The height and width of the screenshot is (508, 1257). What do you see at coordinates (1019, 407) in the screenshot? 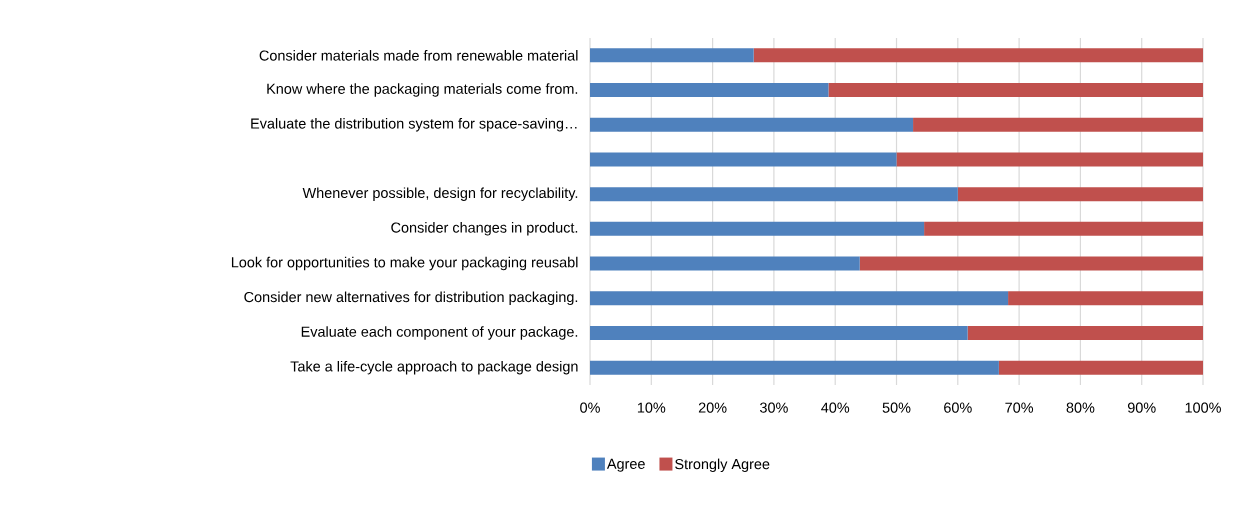
I see `x-tick-label: 70%` at bounding box center [1019, 407].